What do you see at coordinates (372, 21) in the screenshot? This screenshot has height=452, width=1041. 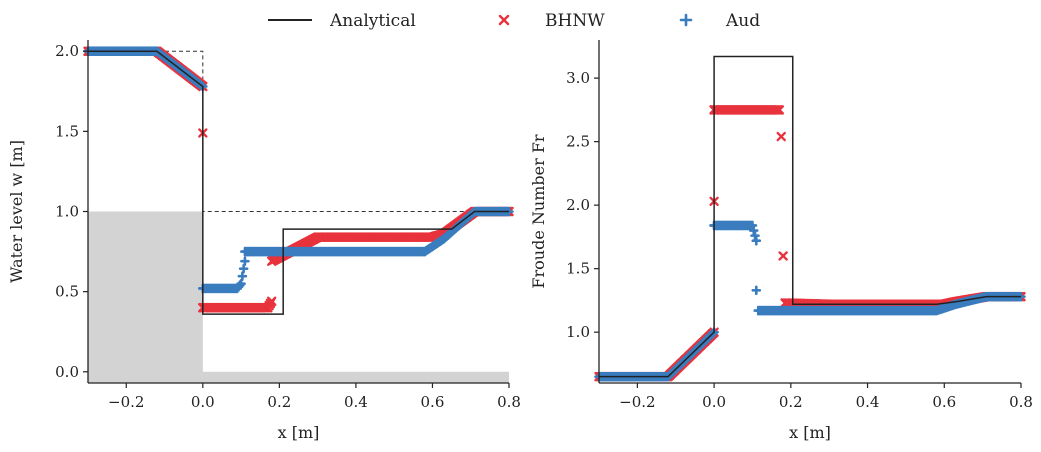 I see `legend-analytical-label: Analytical` at bounding box center [372, 21].